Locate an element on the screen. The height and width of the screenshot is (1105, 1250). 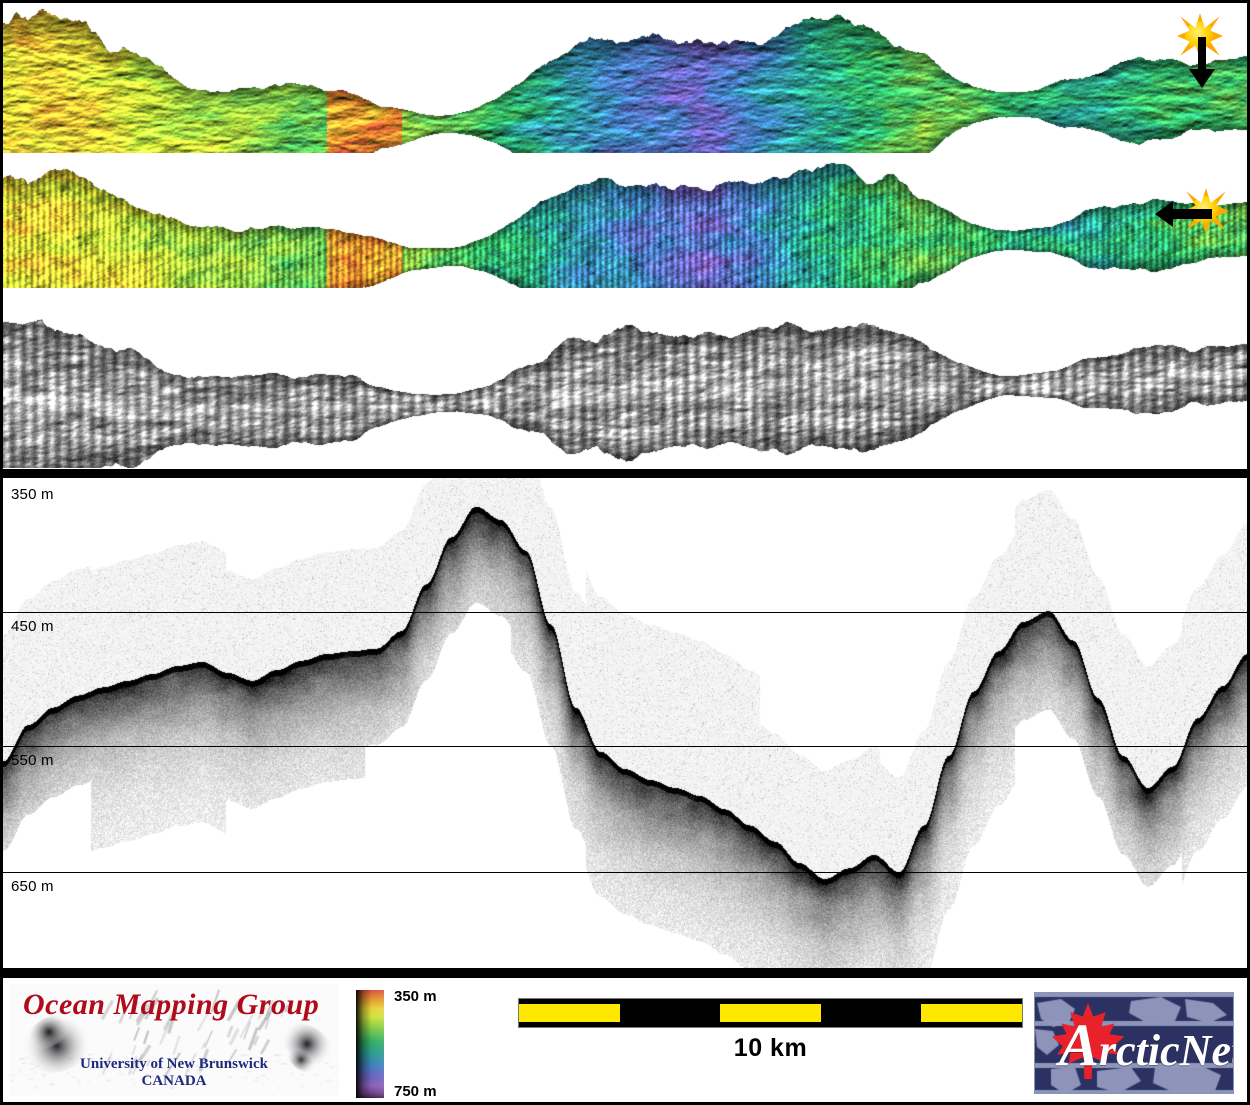
distance-scale-bar: 10 km is located at coordinates (770, 1030).